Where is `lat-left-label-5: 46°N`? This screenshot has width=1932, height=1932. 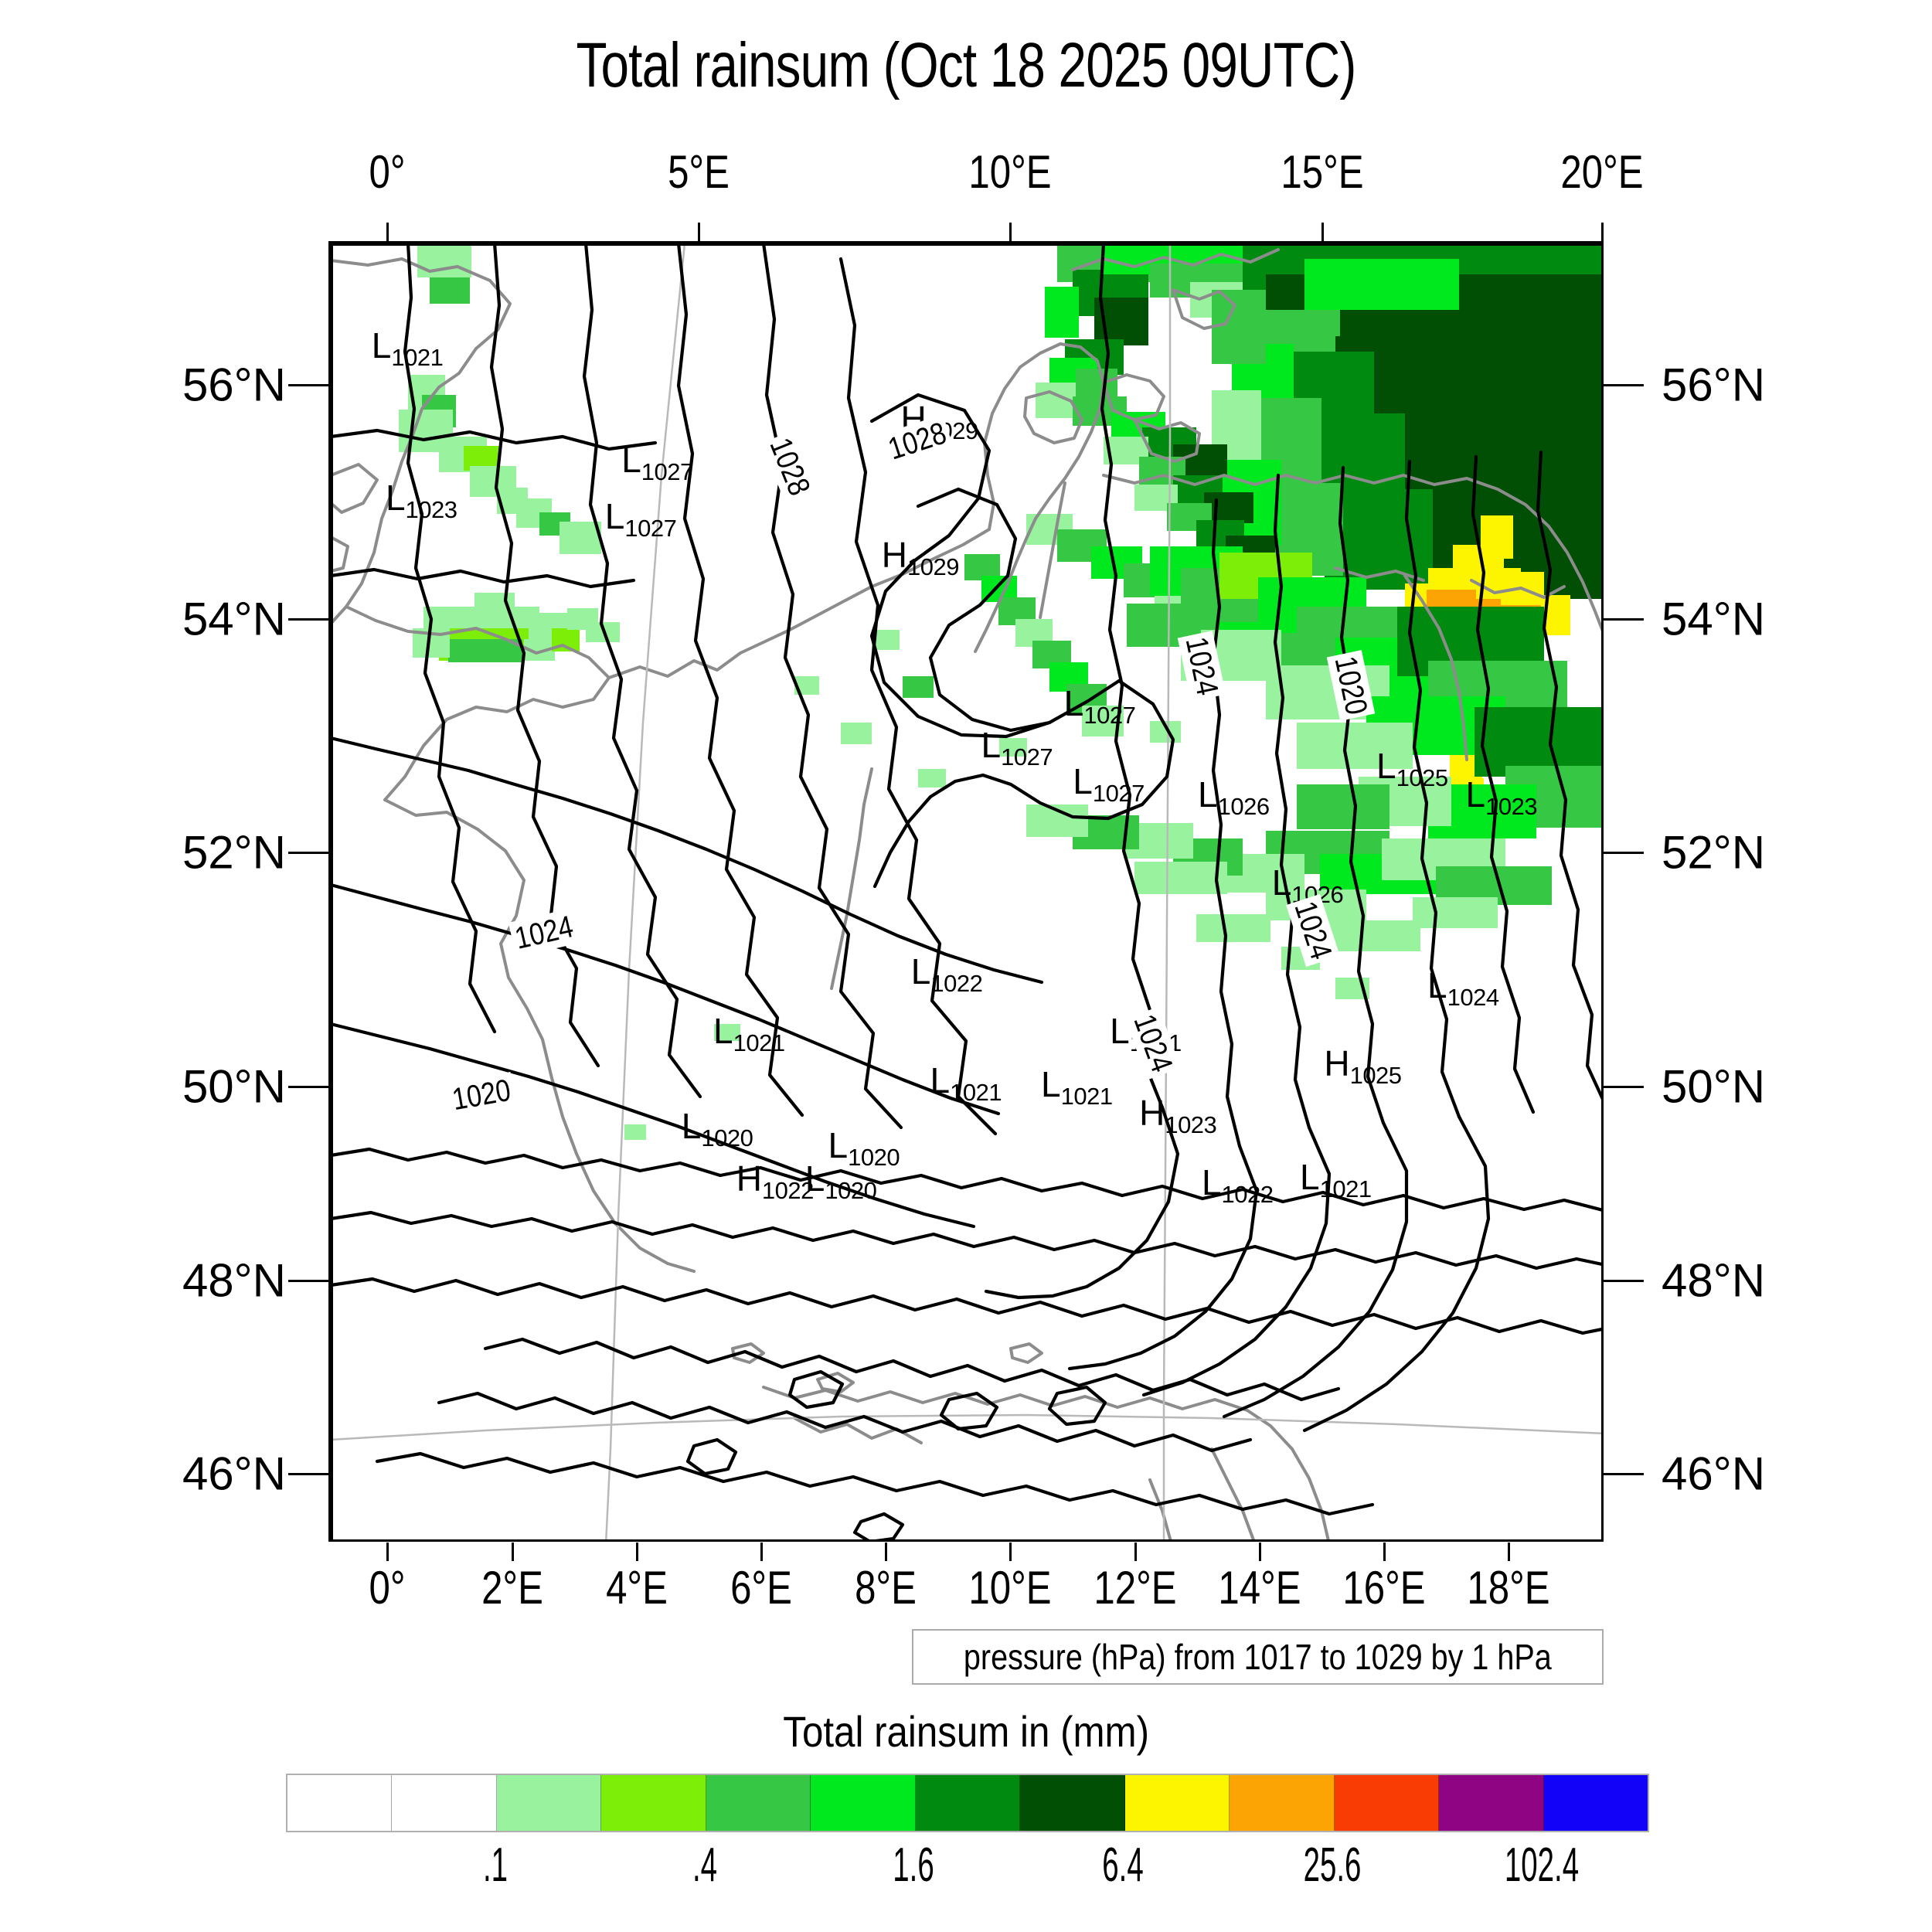 lat-left-label-5: 46°N is located at coordinates (234, 1474).